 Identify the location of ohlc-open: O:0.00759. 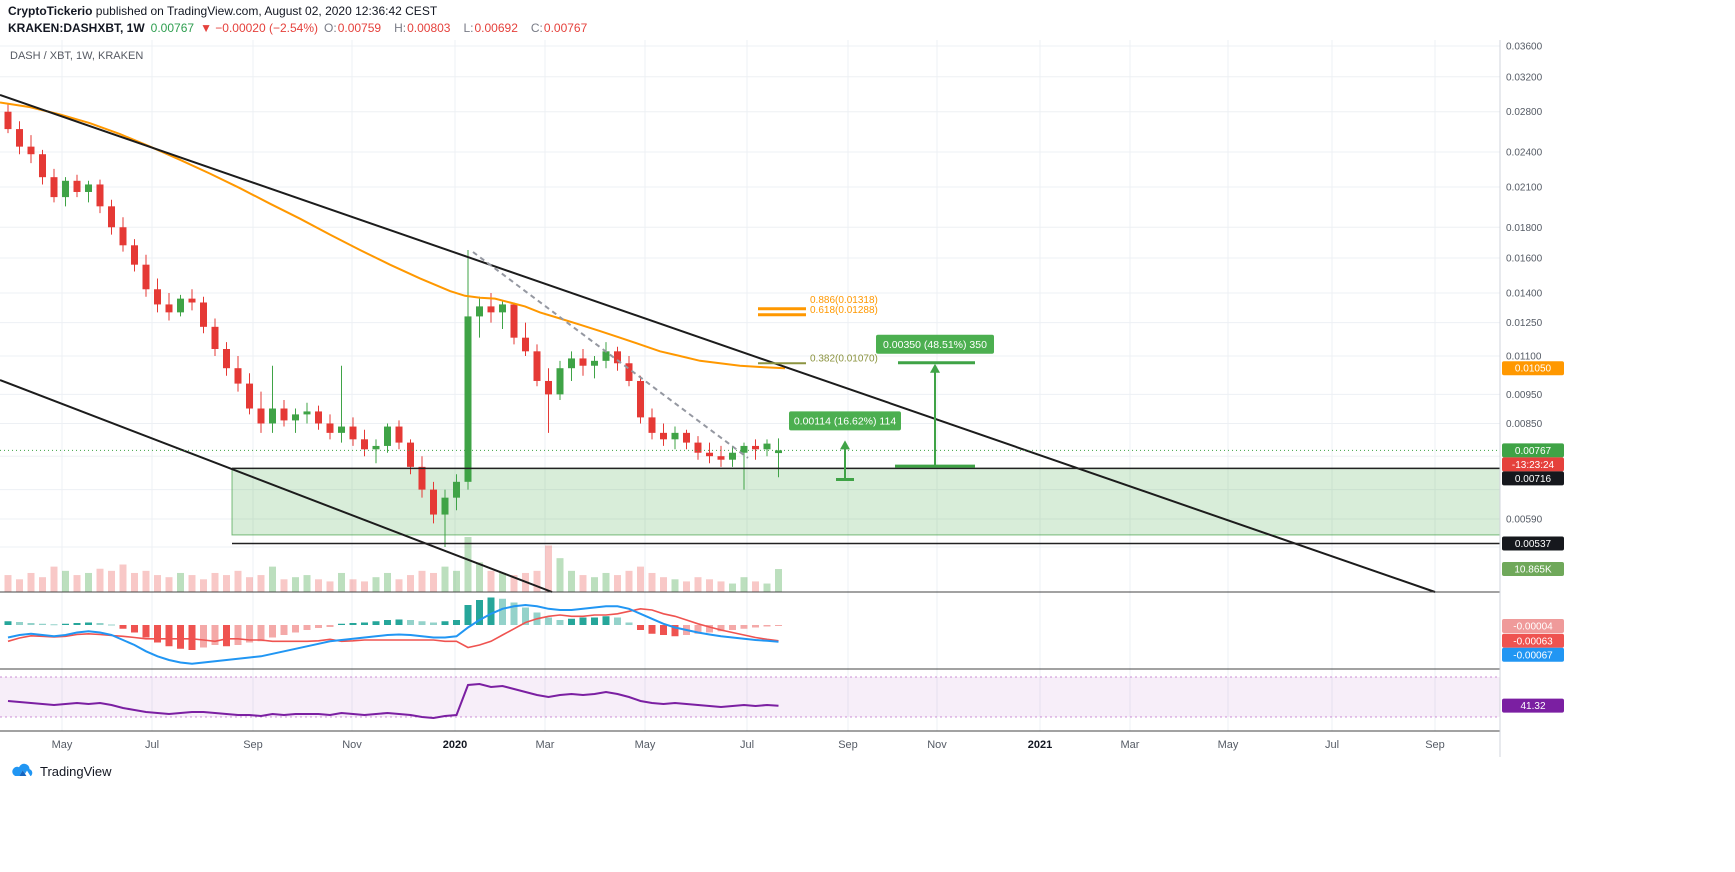
(355, 28).